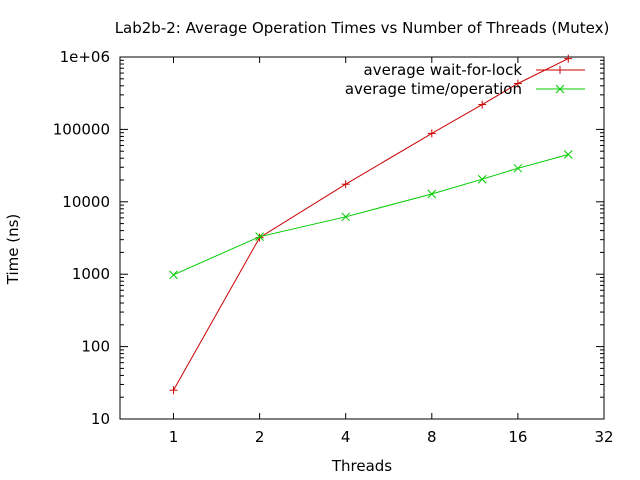  What do you see at coordinates (361, 466) in the screenshot?
I see `x-axis-label: Threads` at bounding box center [361, 466].